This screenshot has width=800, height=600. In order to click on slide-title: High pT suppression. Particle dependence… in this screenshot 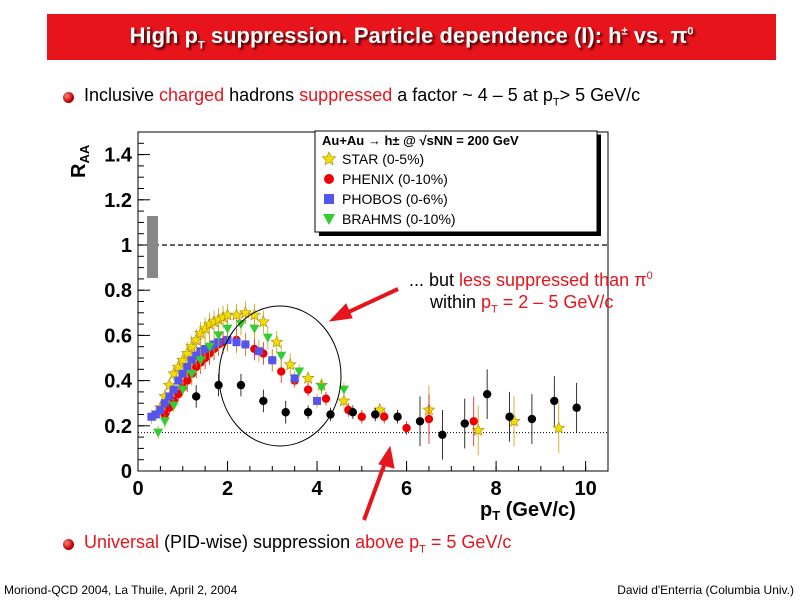, I will do `click(411, 37)`.